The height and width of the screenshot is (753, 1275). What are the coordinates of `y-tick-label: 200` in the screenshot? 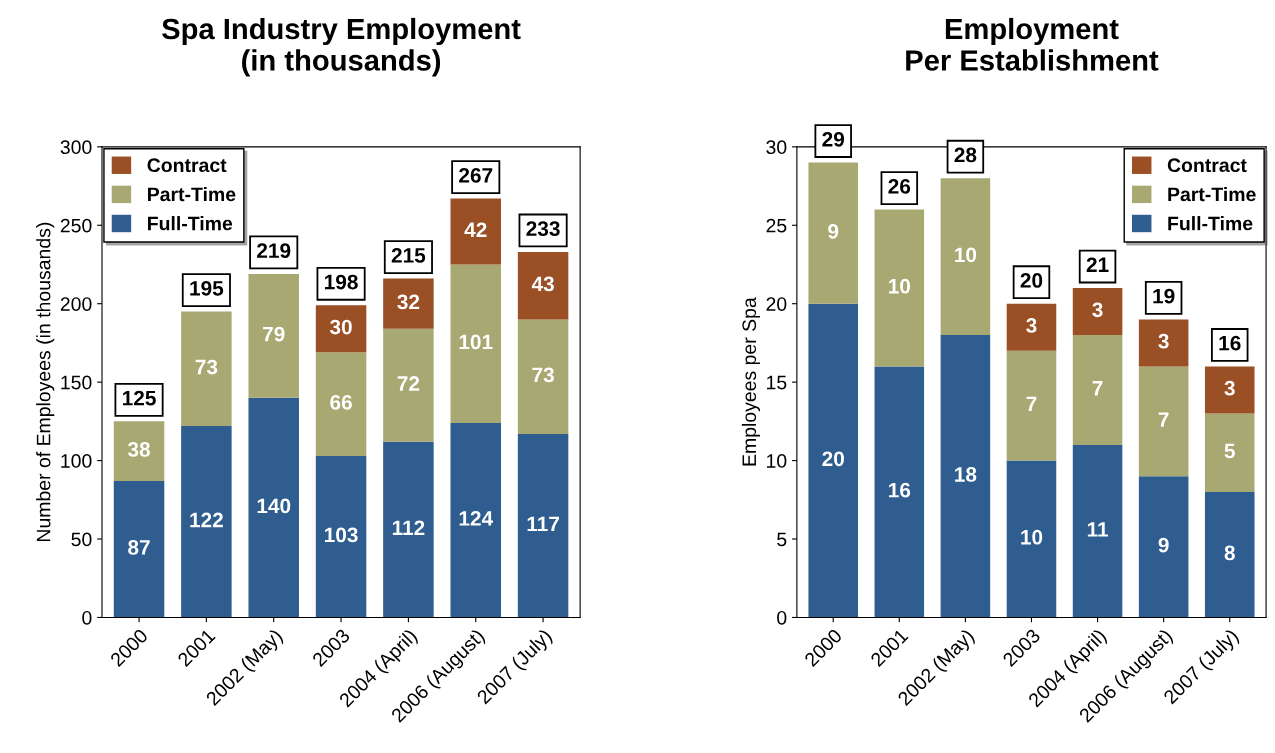 It's located at (76, 304).